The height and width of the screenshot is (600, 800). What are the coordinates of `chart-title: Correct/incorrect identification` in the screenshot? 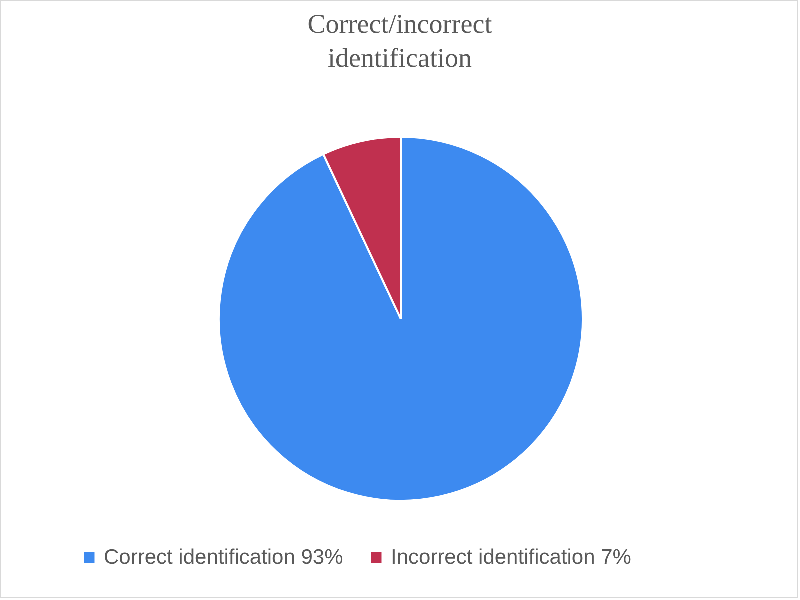 It's located at (400, 41).